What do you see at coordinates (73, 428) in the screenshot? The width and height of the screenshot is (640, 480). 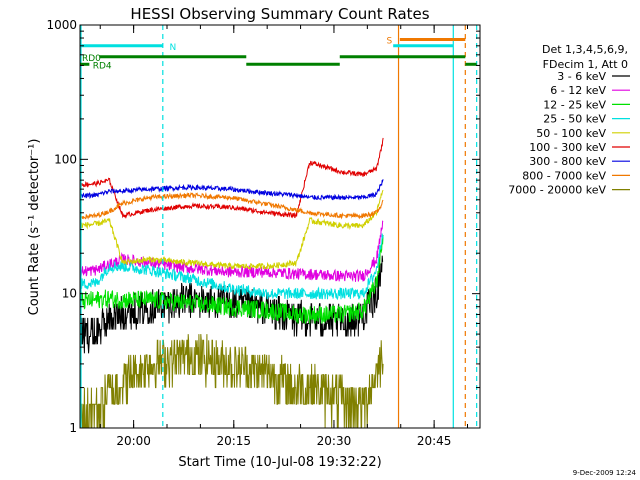 I see `y-tick-label: 1` at bounding box center [73, 428].